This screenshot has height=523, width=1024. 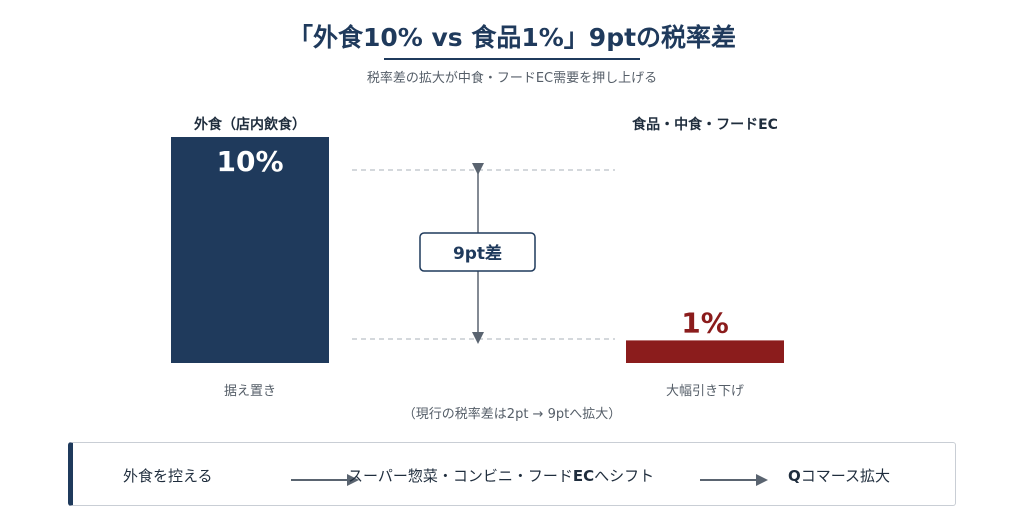 I want to click on category-label-right: 食品・中食・フードEC, so click(x=705, y=125).